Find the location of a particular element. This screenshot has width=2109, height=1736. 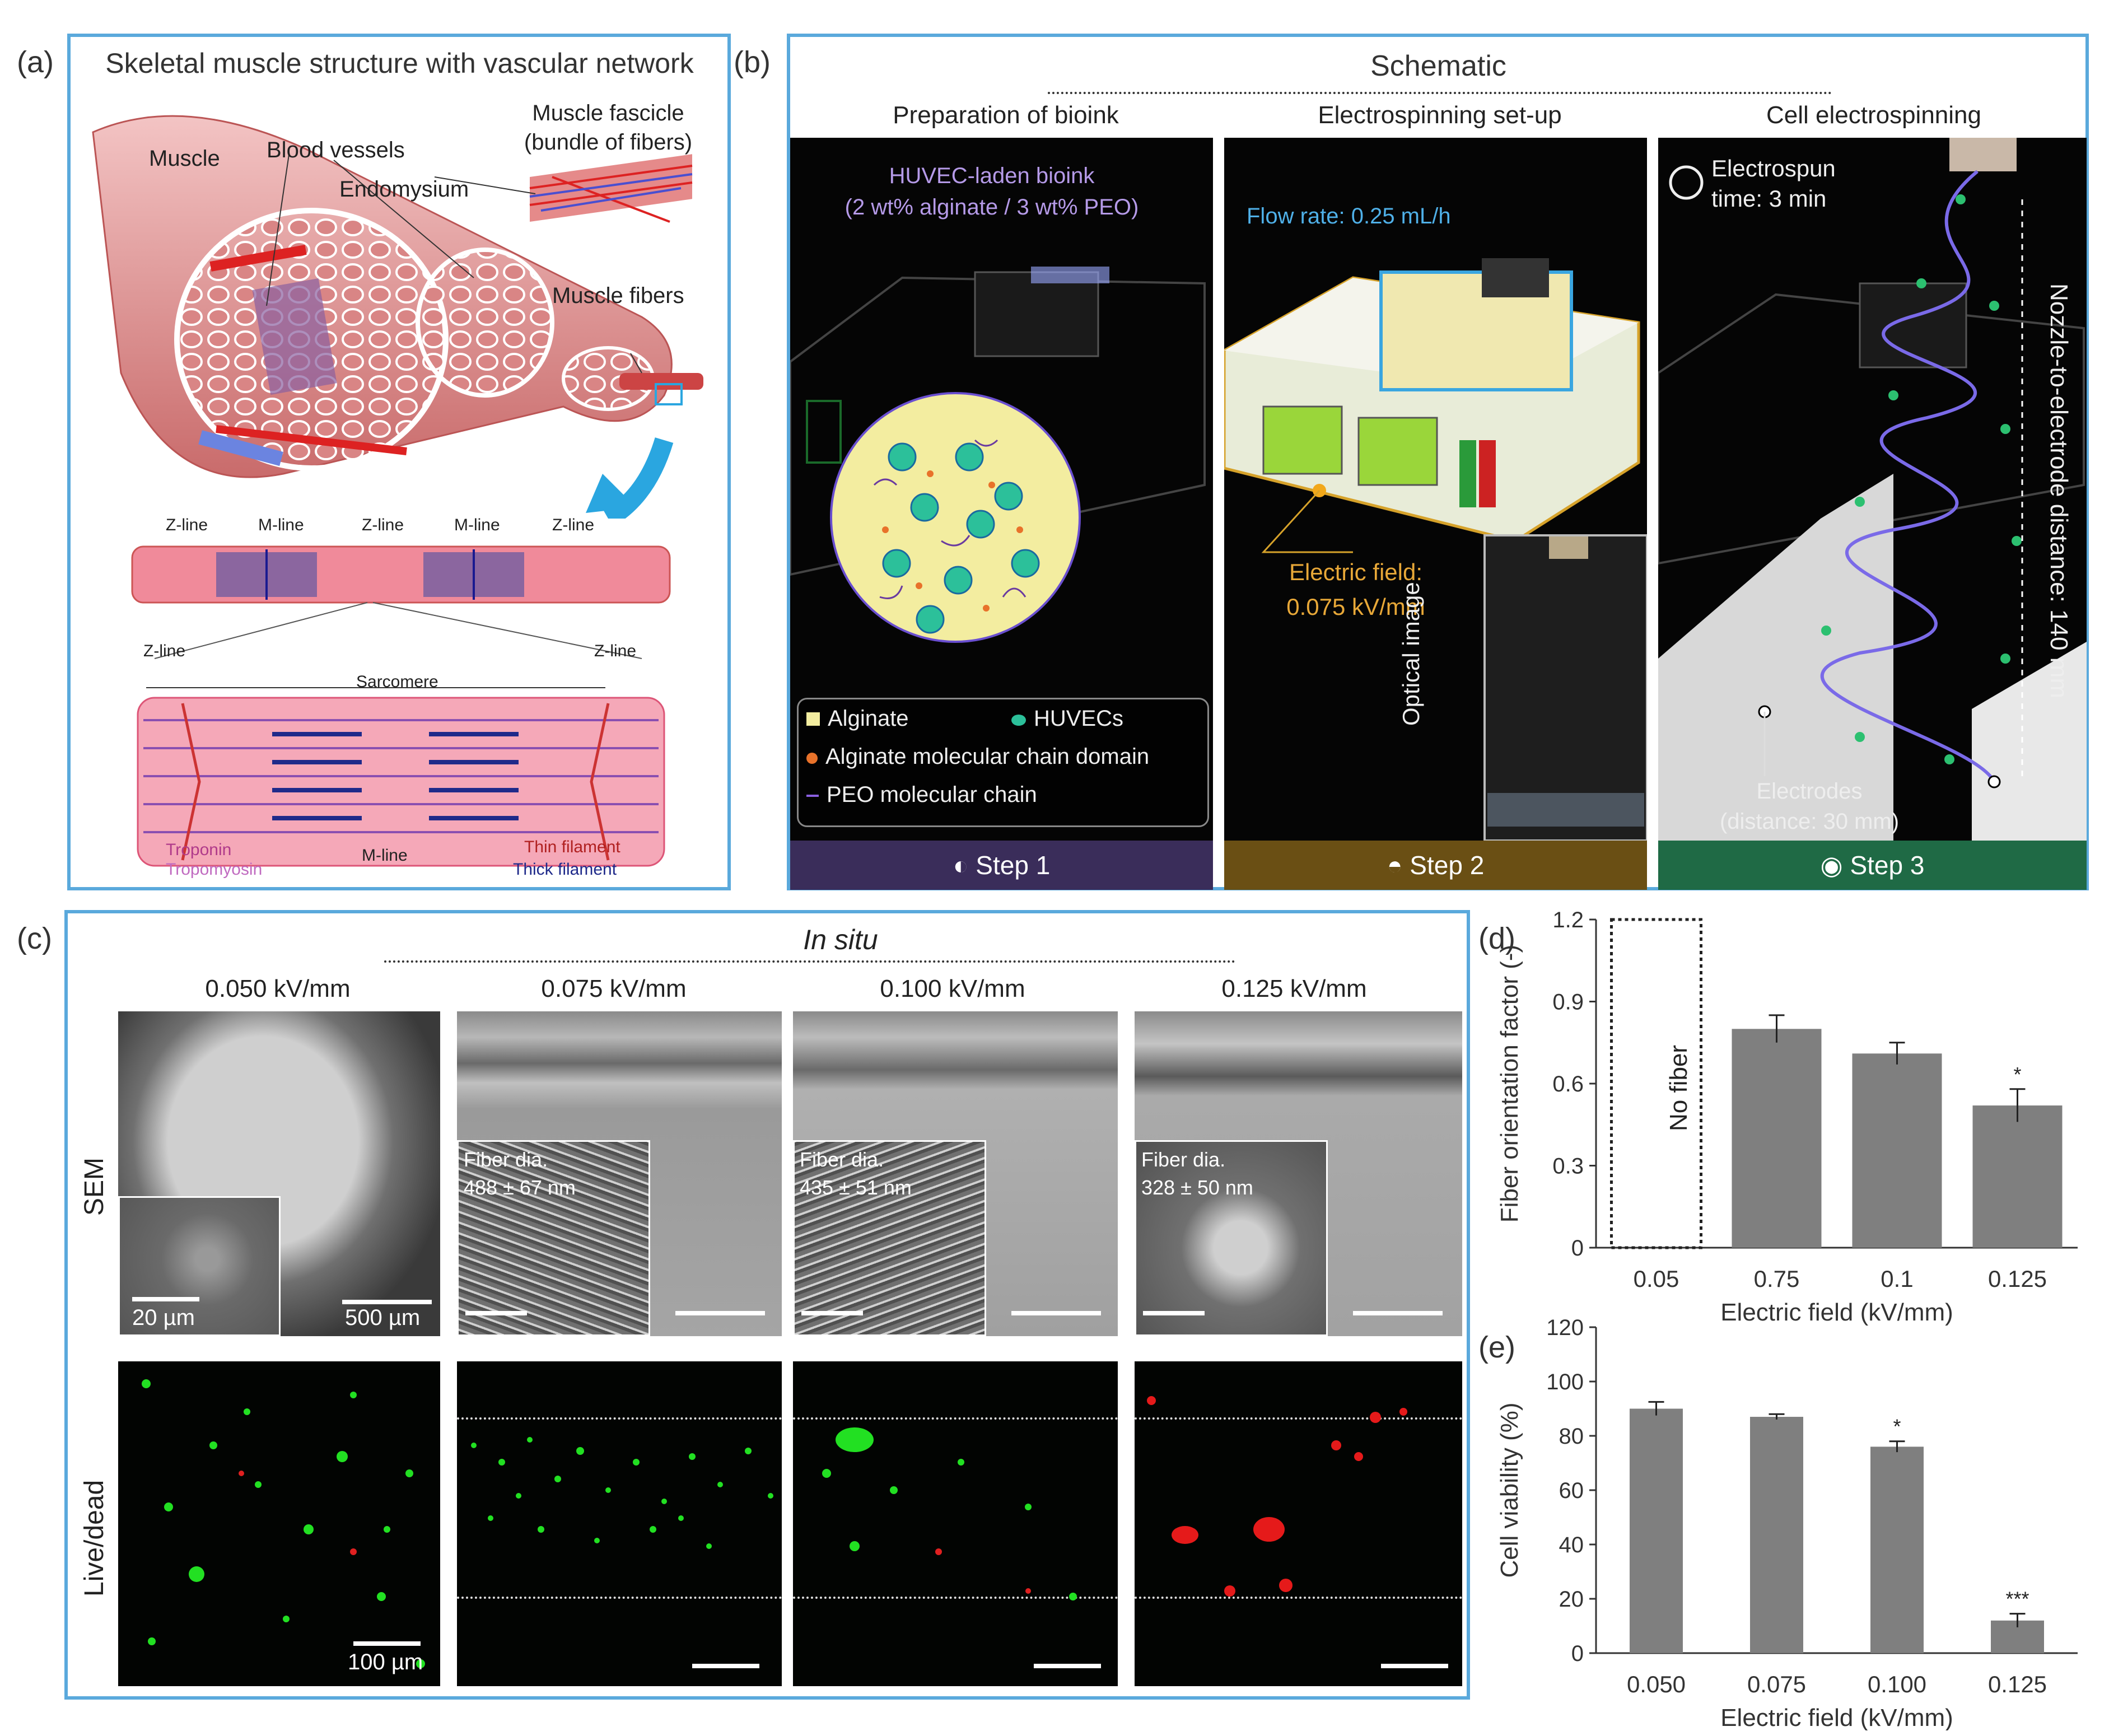

scale-label-500: 500 µm is located at coordinates (383, 1318).